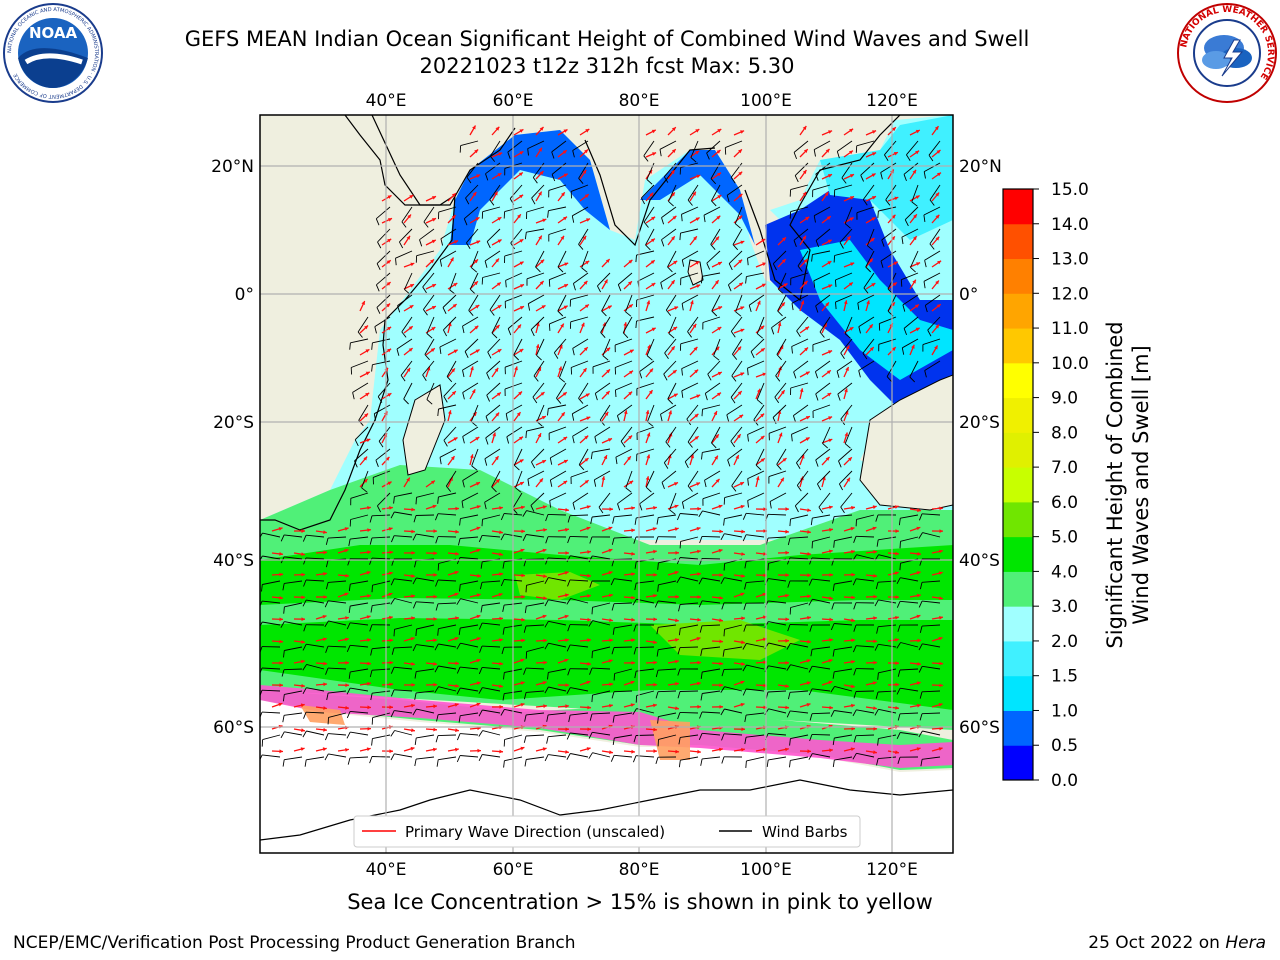 The height and width of the screenshot is (960, 1280). What do you see at coordinates (697, 197) in the screenshot?
I see `ocean-coastal-blue-bengal` at bounding box center [697, 197].